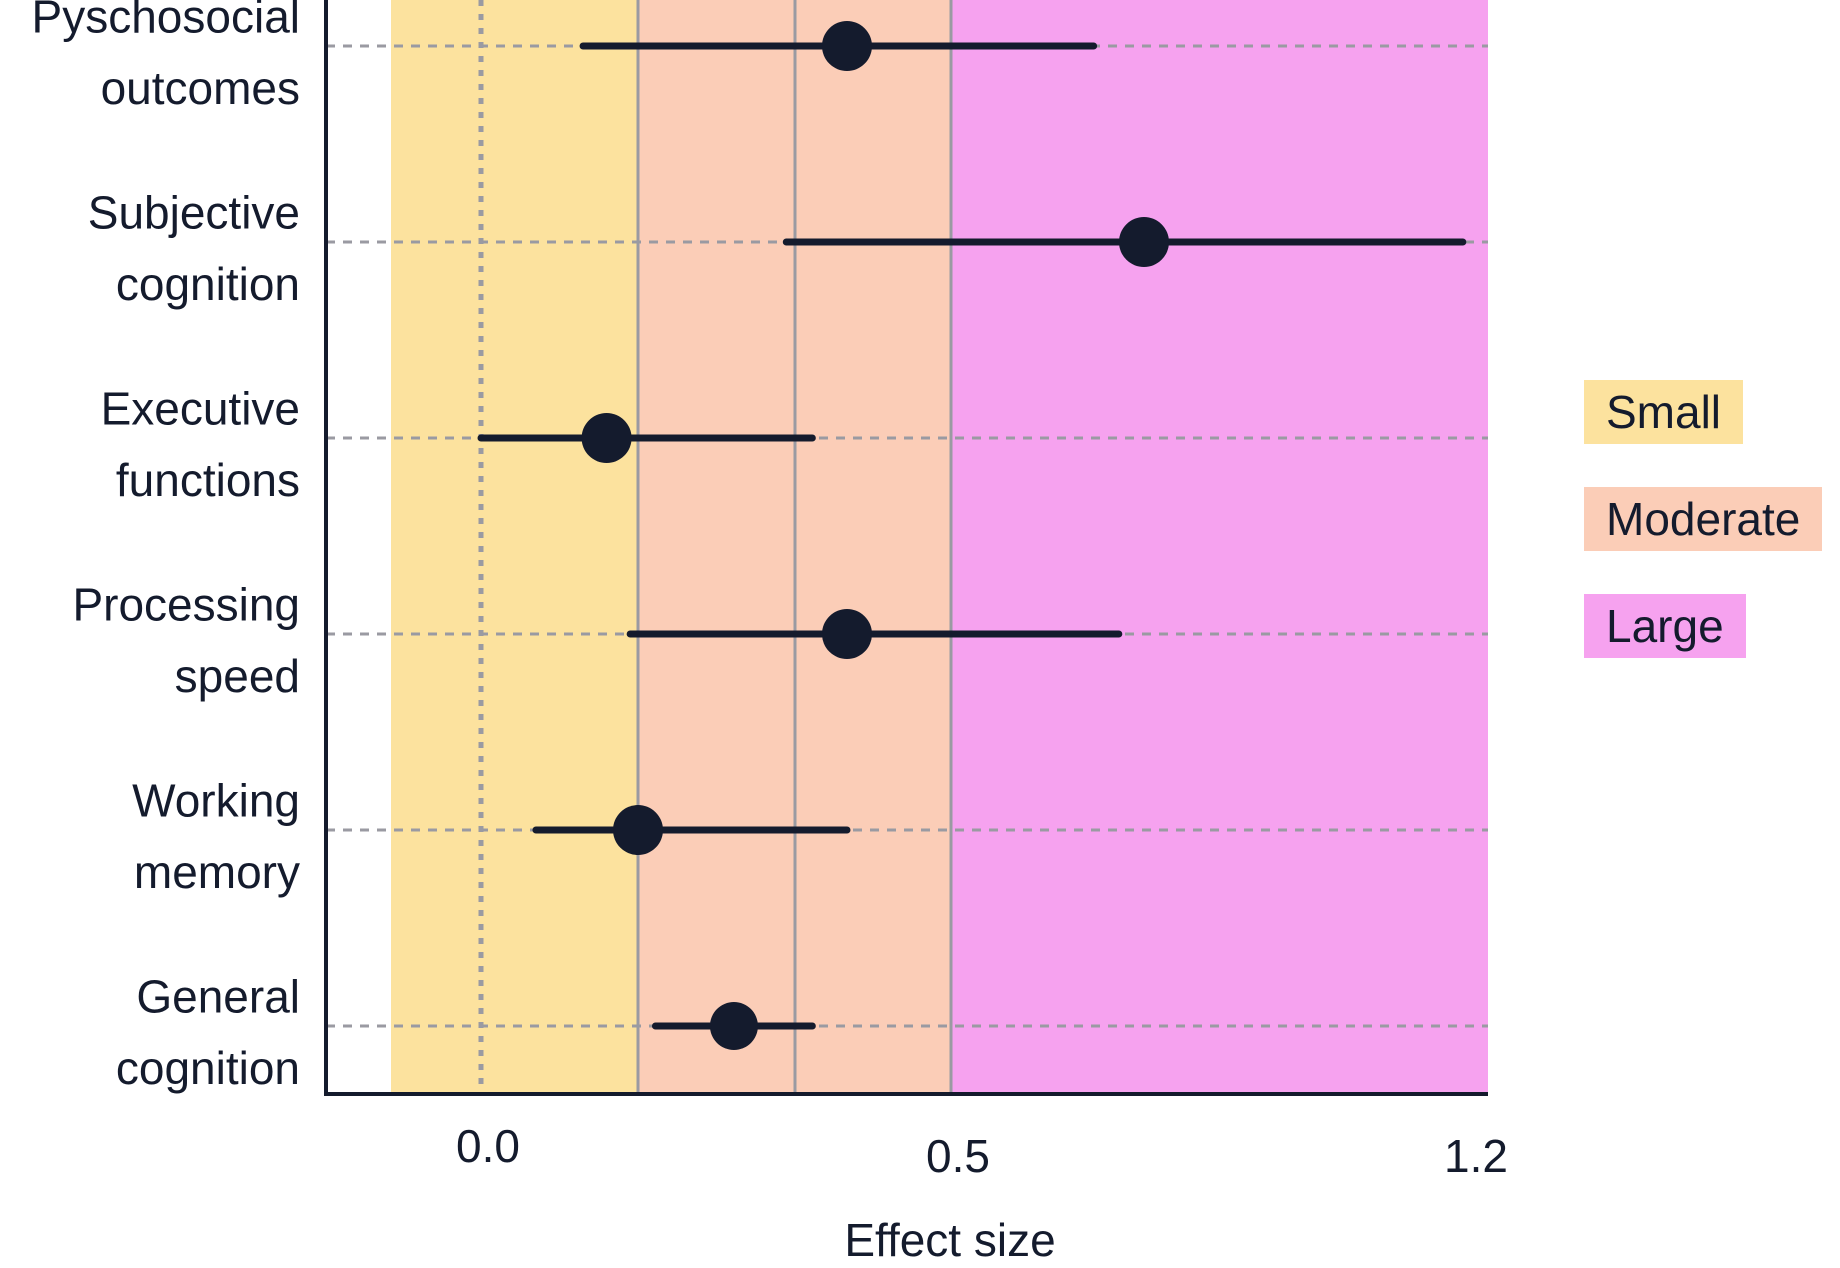 This screenshot has width=1840, height=1268. Describe the element at coordinates (166, 21) in the screenshot. I see `category-label-line: Pyschosocial` at that location.